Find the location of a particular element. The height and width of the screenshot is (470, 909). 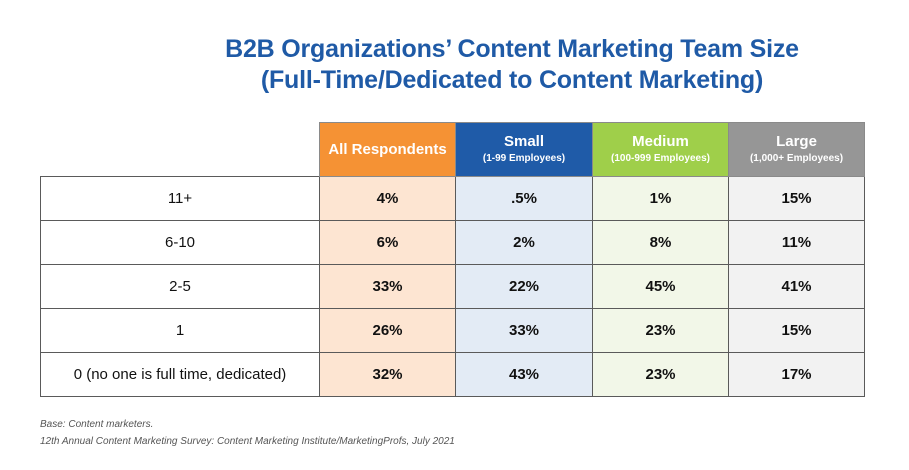

row-label: 0 (no one is full time, dedicated) is located at coordinates (180, 374).